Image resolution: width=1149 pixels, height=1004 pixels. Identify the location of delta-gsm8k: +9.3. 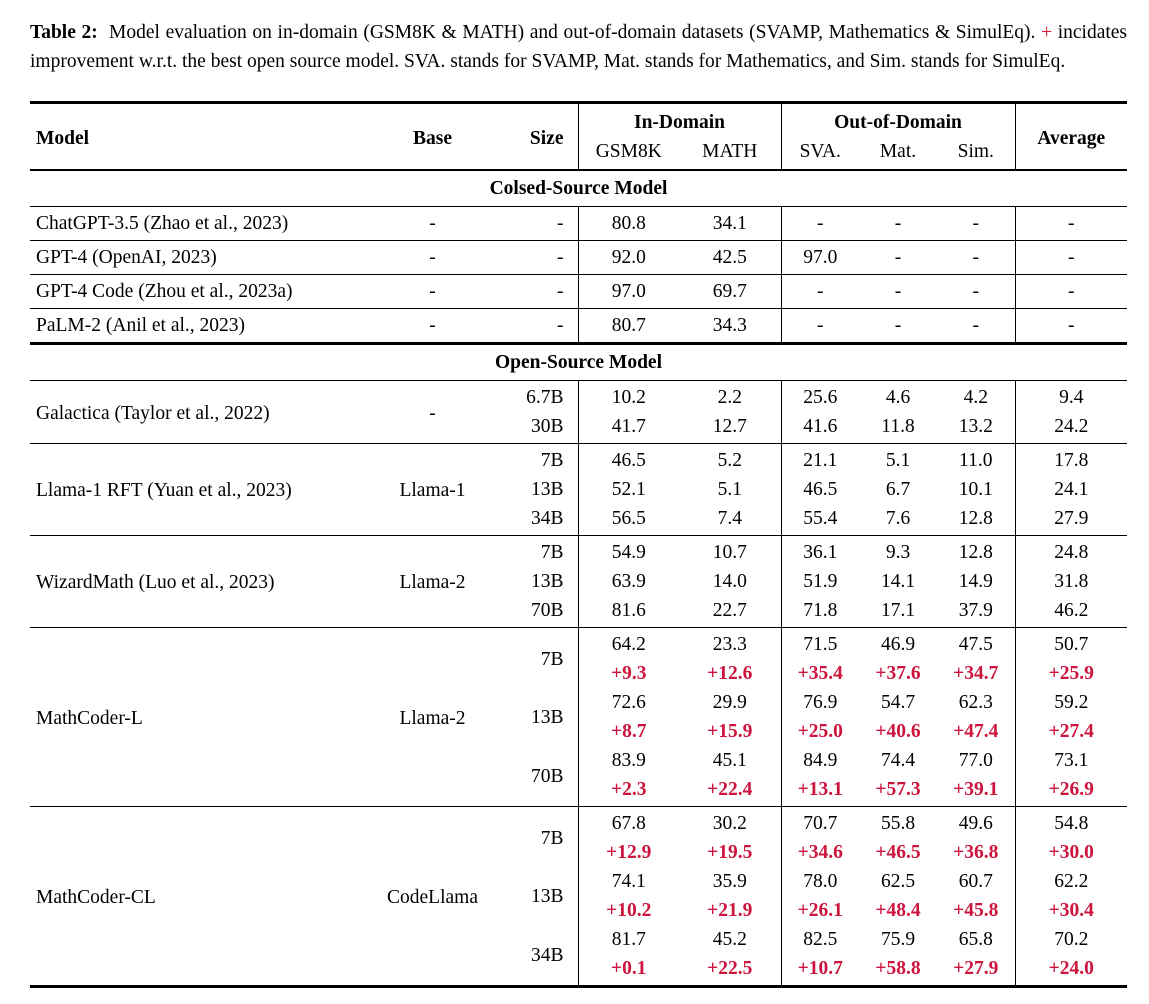
(628, 673).